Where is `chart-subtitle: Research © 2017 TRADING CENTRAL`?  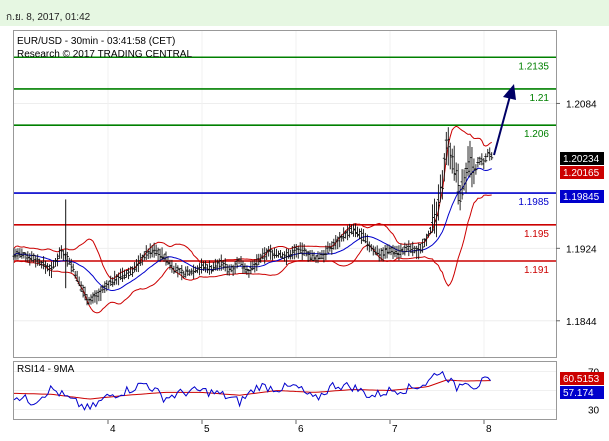 chart-subtitle: Research © 2017 TRADING CENTRAL is located at coordinates (104, 54).